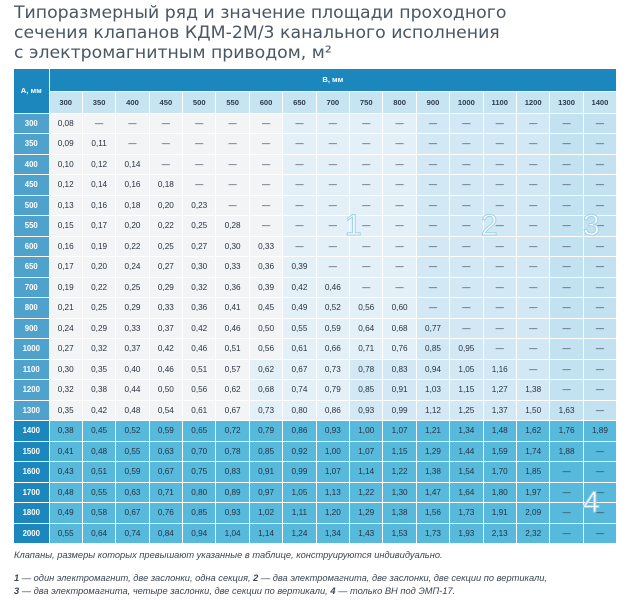  I want to click on table-cell: 0,59, so click(132, 472).